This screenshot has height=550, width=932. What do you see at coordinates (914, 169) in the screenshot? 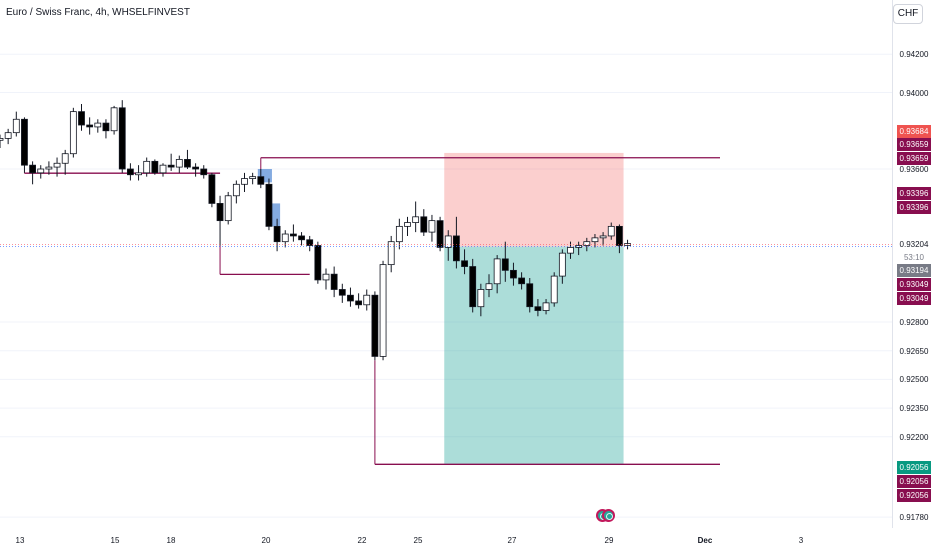
I see `price-tick-label: 0.93600` at bounding box center [914, 169].